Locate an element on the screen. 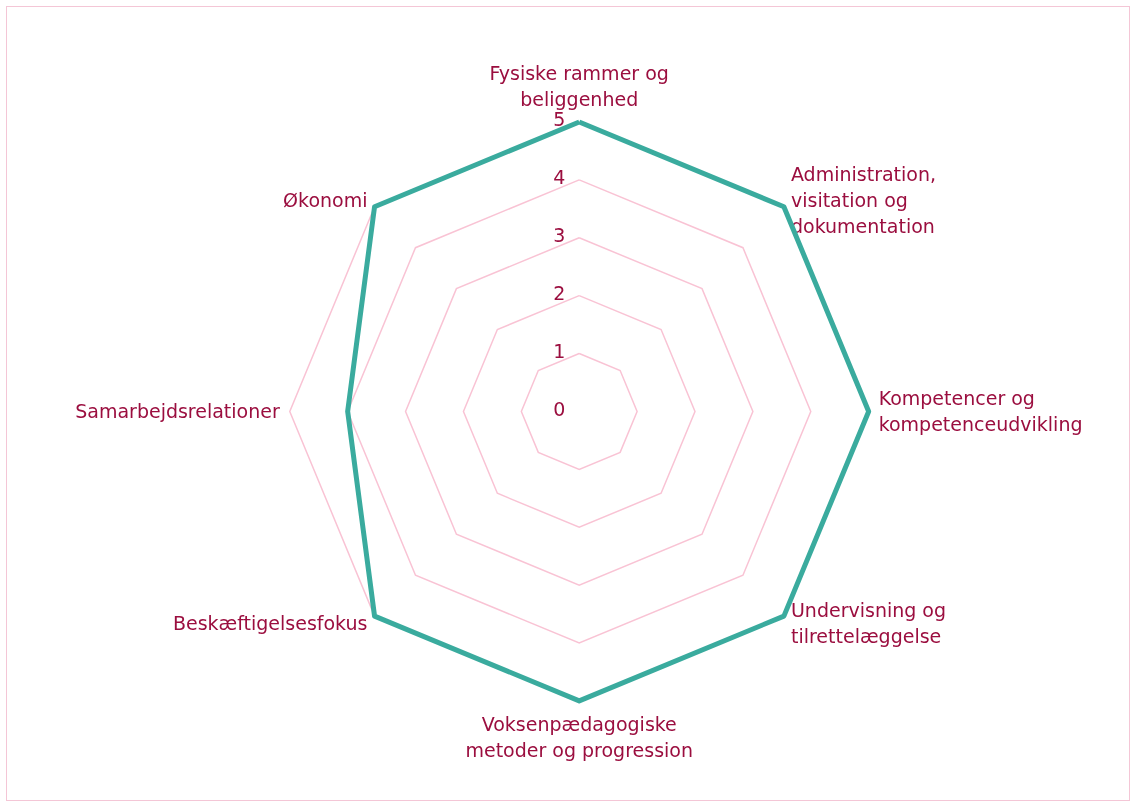 The height and width of the screenshot is (809, 1138). y-tick-label: 4 is located at coordinates (559, 177).